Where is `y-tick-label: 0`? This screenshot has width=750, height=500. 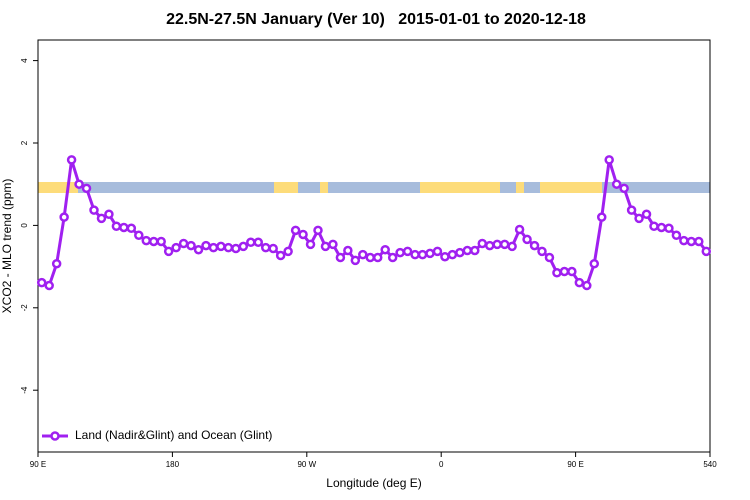 y-tick-label: 0 is located at coordinates (24, 225).